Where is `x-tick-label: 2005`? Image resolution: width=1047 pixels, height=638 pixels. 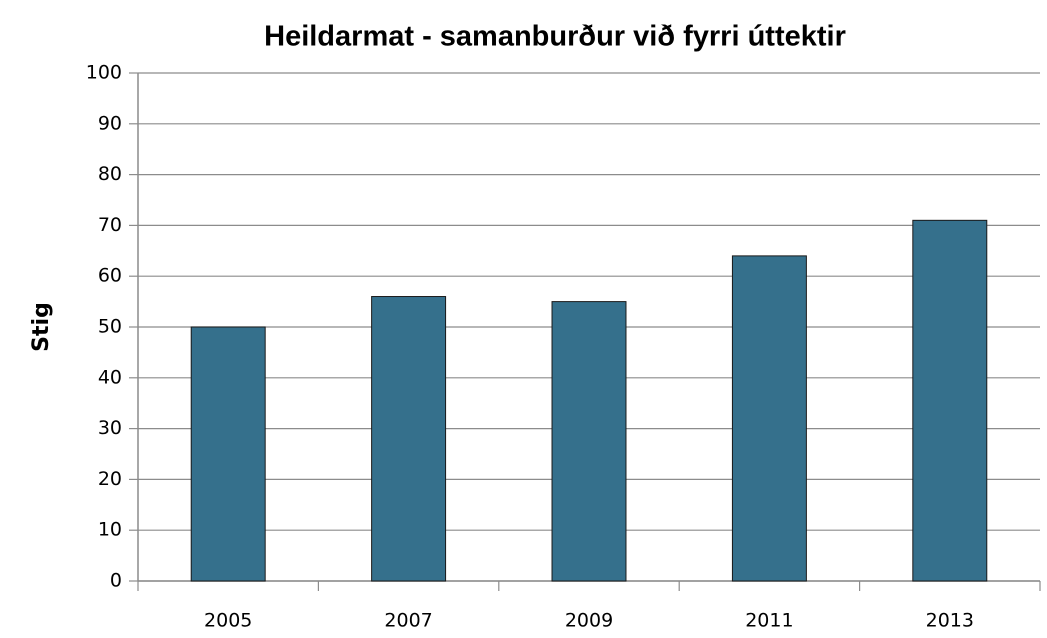 x-tick-label: 2005 is located at coordinates (228, 621).